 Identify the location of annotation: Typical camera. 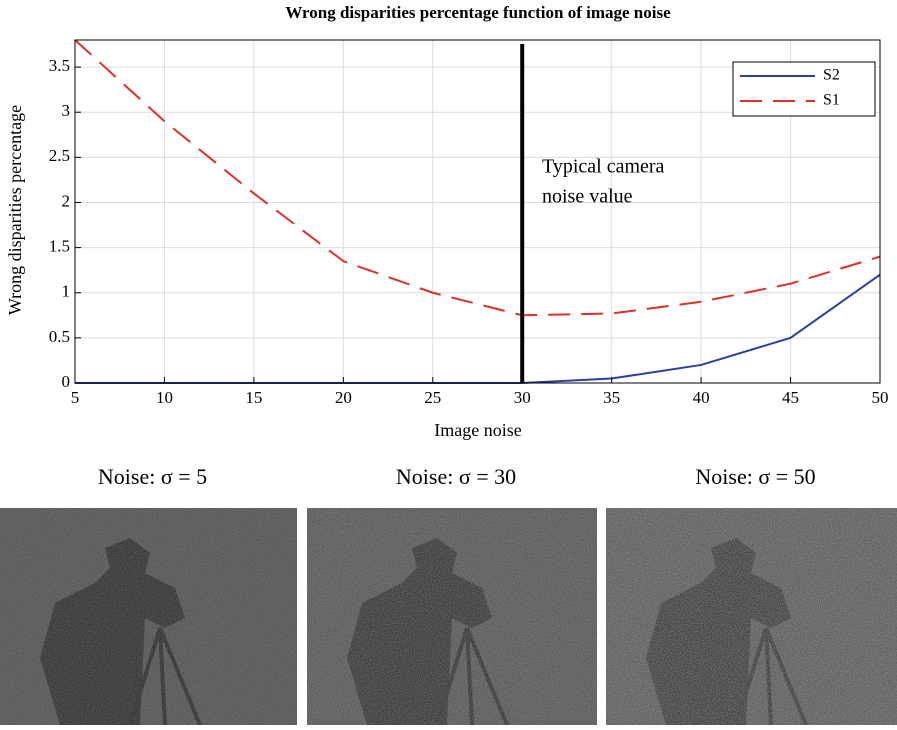
(603, 167).